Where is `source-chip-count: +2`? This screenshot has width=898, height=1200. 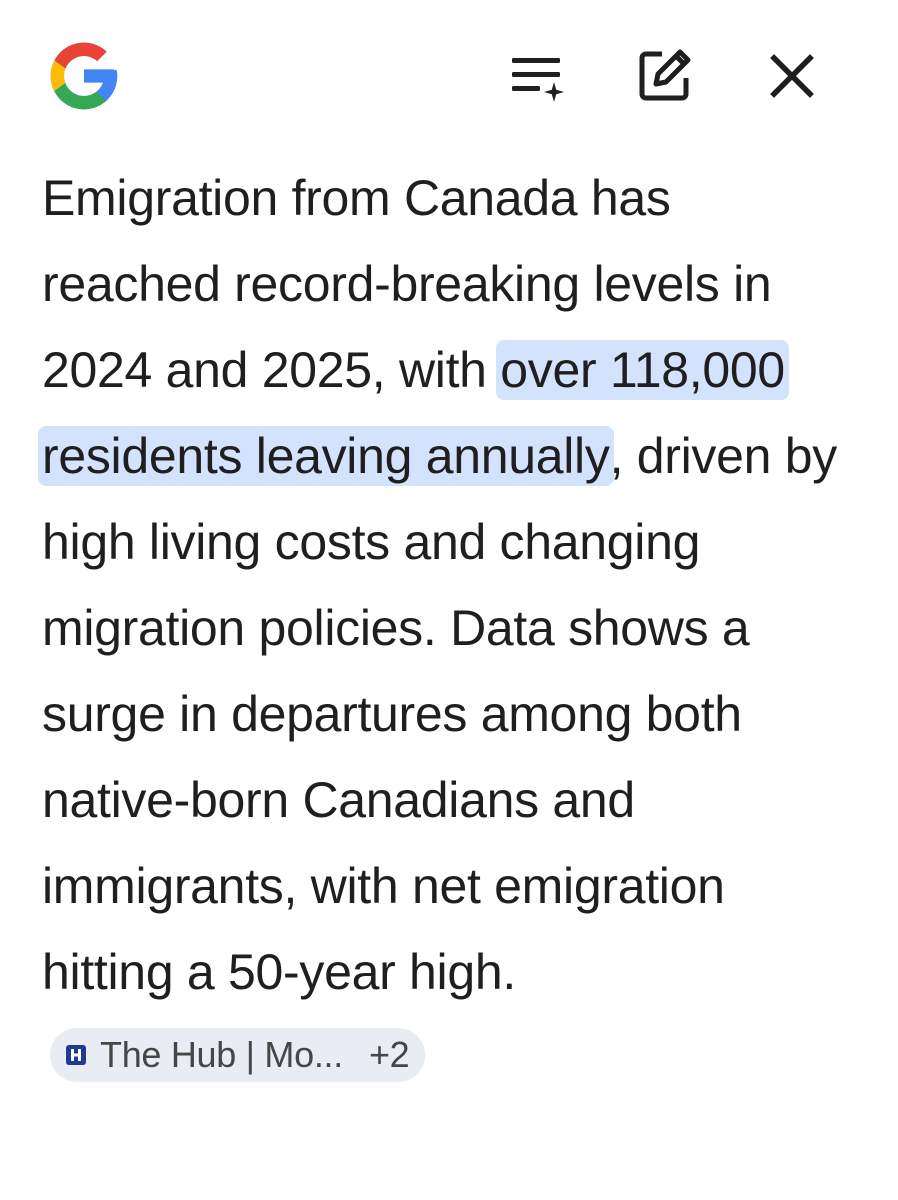 source-chip-count: +2 is located at coordinates (389, 1054).